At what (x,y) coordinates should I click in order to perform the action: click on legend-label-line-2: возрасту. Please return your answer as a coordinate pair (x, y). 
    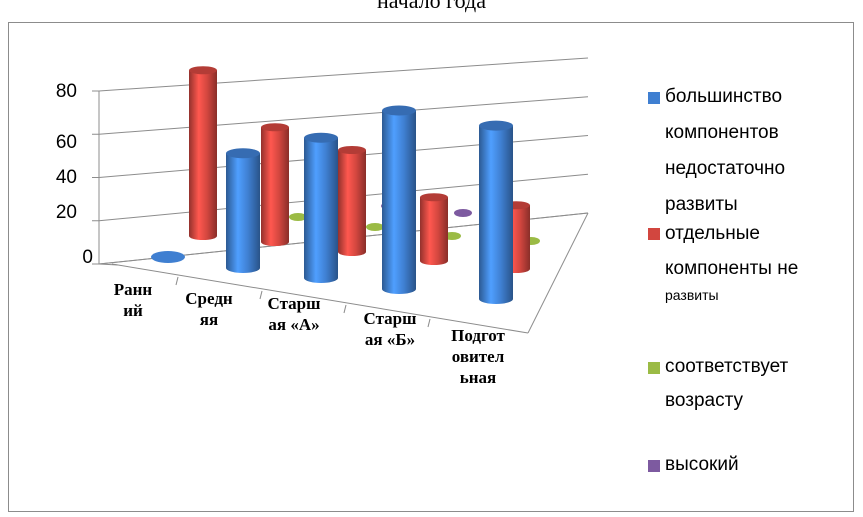
    Looking at the image, I should click on (704, 400).